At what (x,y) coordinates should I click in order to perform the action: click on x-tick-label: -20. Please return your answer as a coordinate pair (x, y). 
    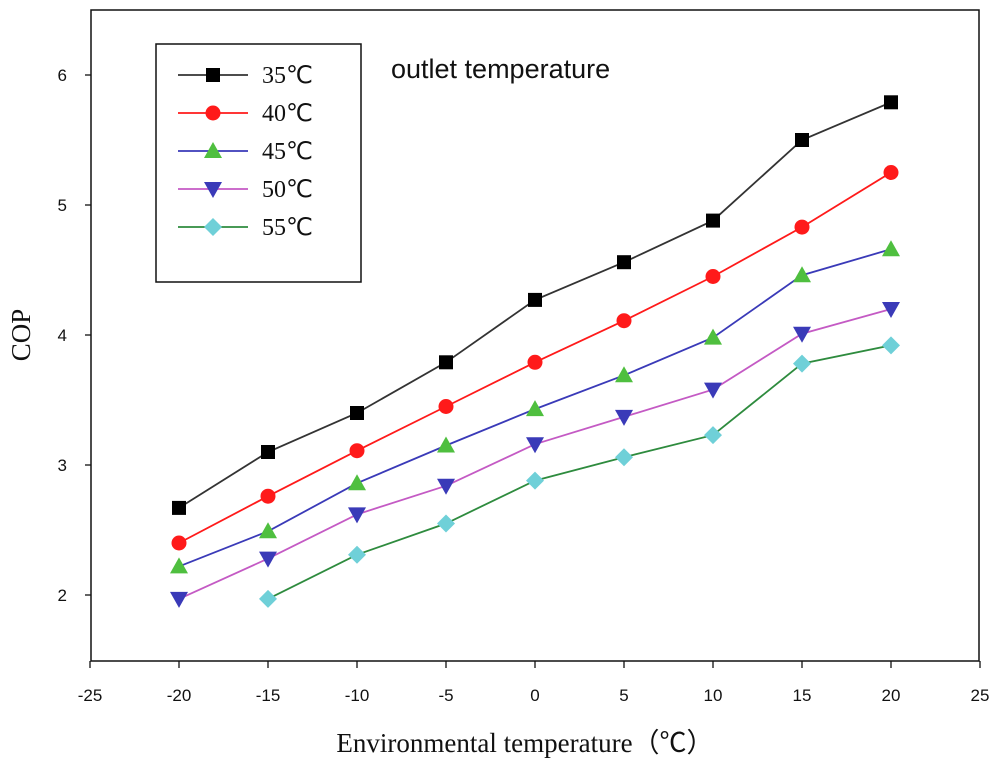
    Looking at the image, I should click on (179, 695).